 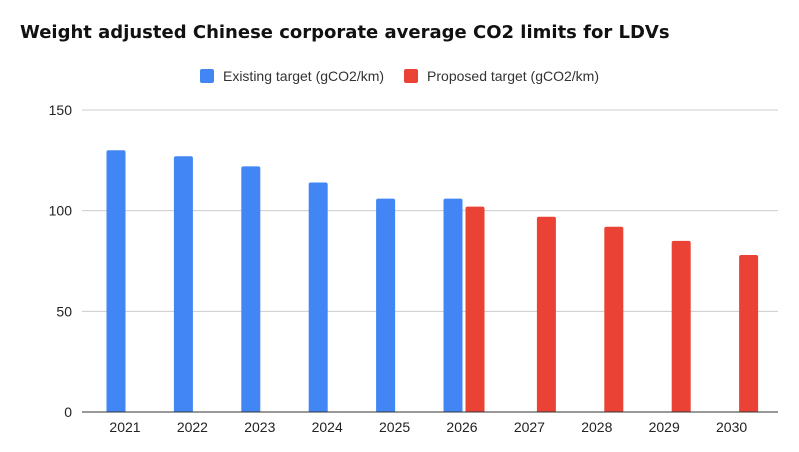 What do you see at coordinates (124, 427) in the screenshot?
I see `x-tick-label-2021: 2021` at bounding box center [124, 427].